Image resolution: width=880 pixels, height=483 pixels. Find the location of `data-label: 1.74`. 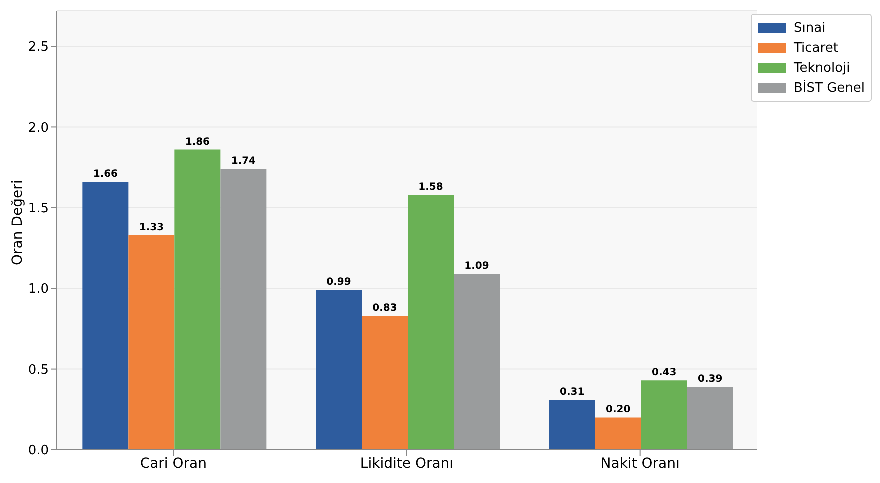

data-label: 1.74 is located at coordinates (243, 162).